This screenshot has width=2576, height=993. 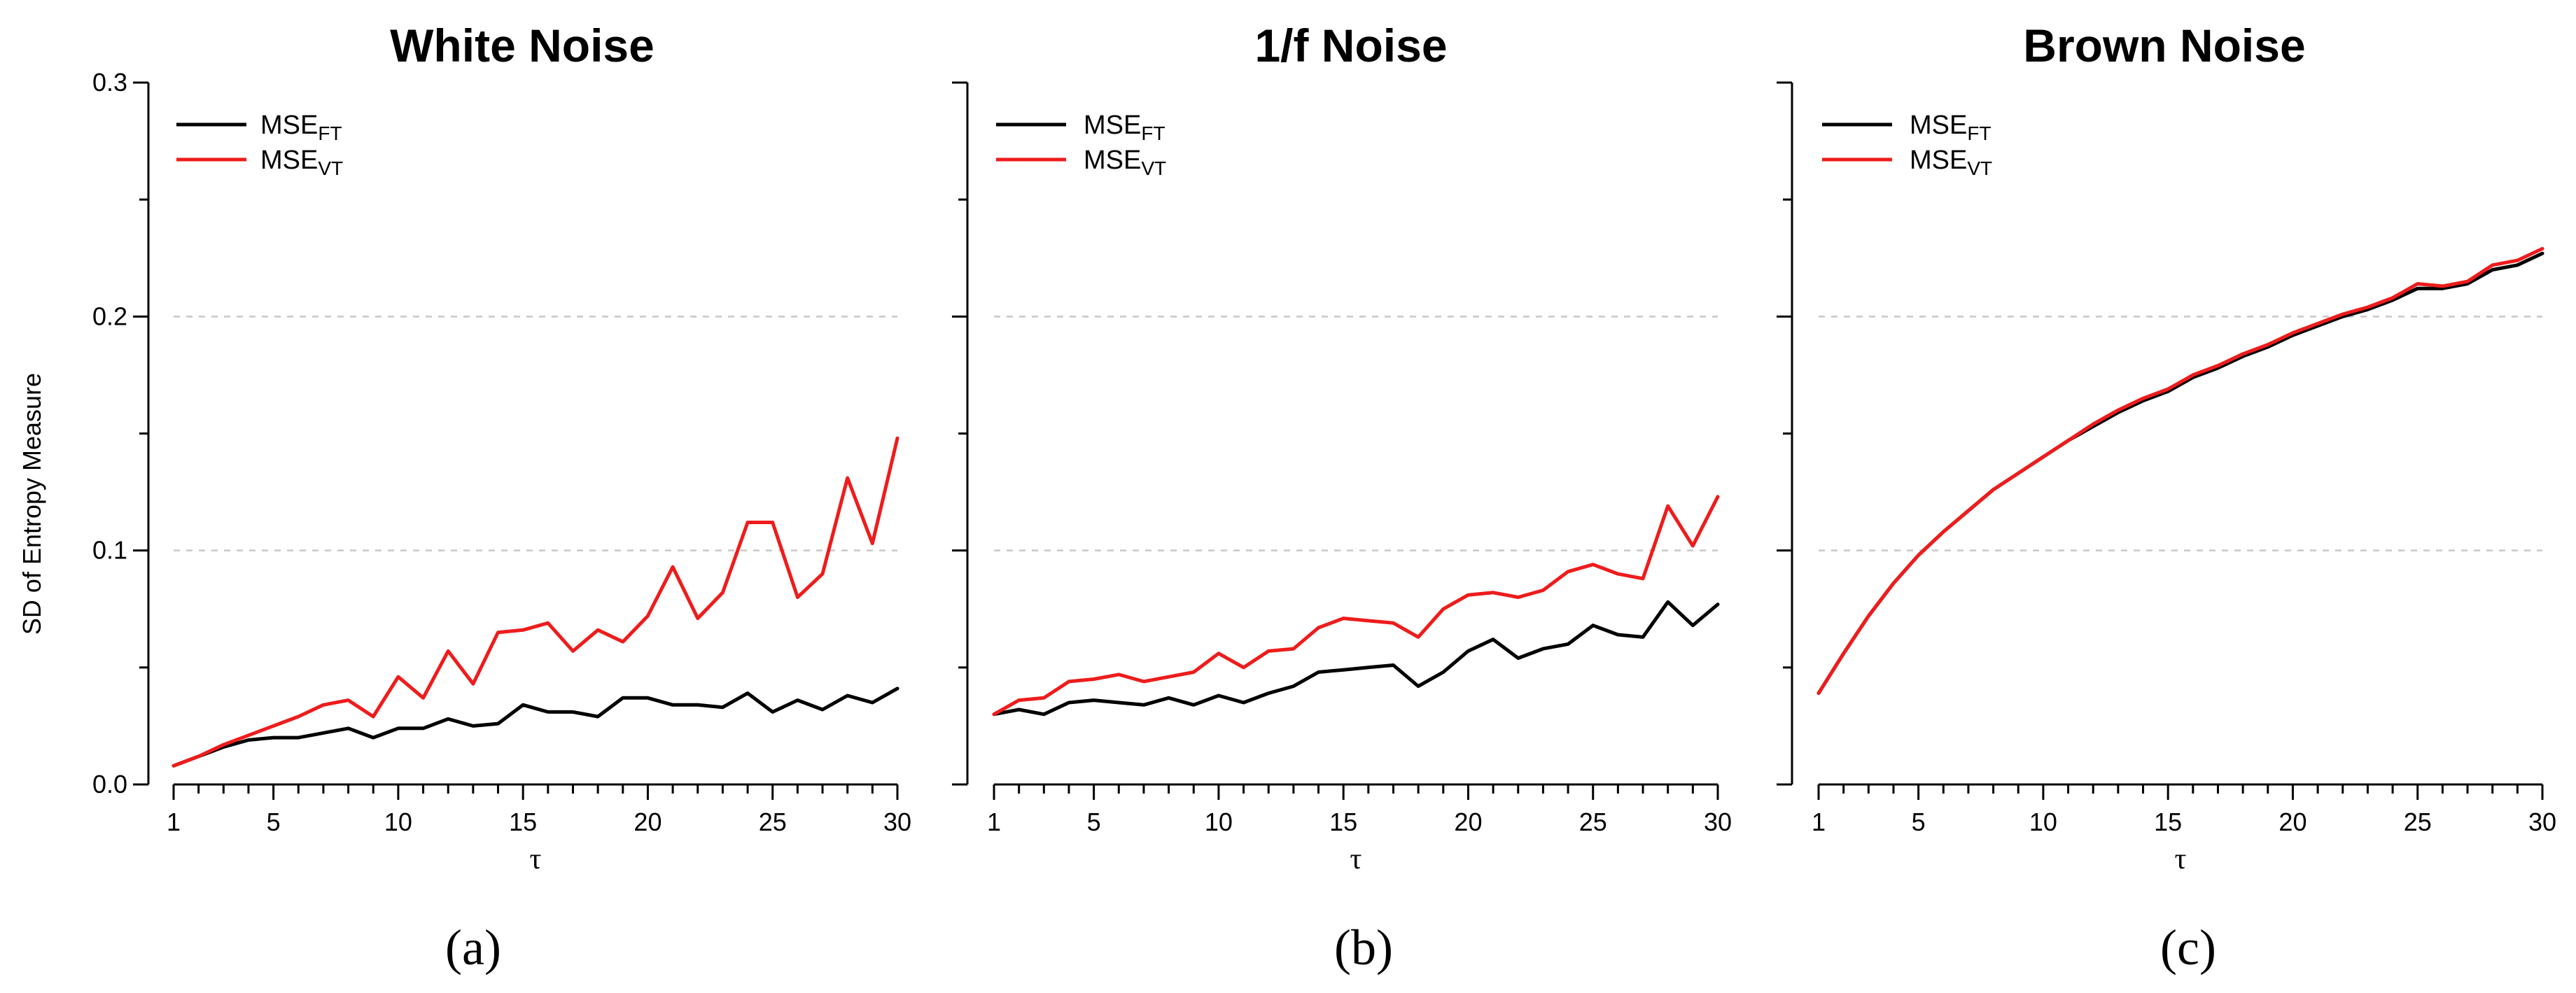 What do you see at coordinates (2188, 948) in the screenshot?
I see `panel-label: (c)` at bounding box center [2188, 948].